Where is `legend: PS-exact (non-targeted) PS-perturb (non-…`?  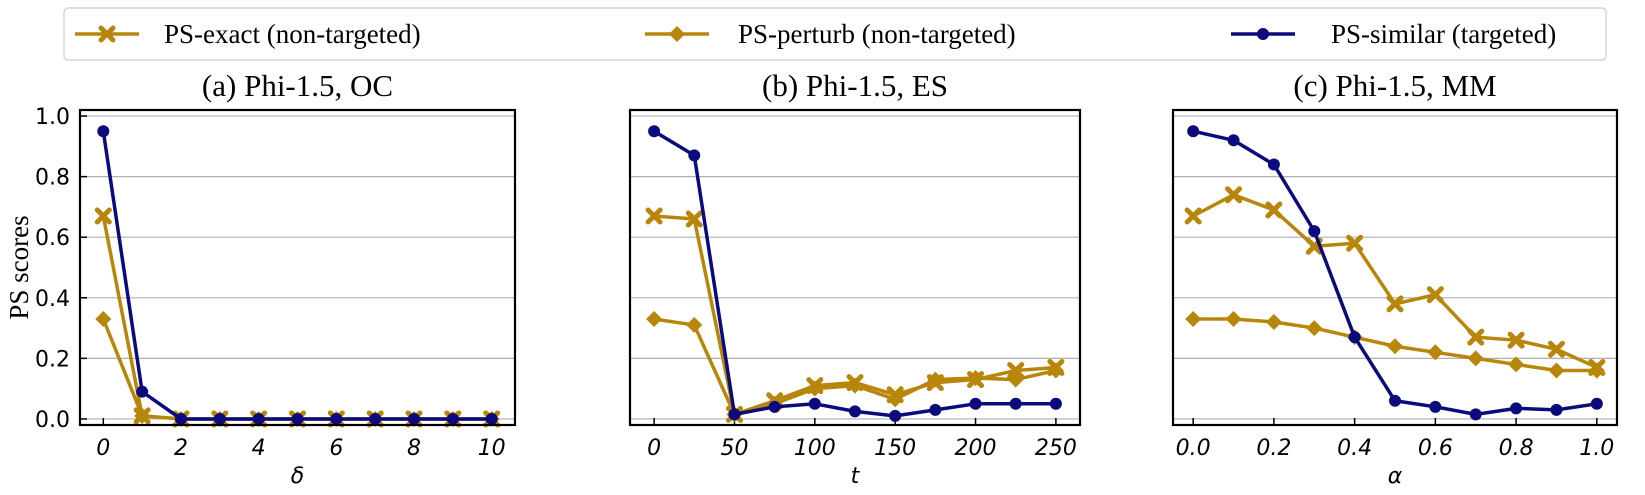 legend: PS-exact (non-targeted) PS-perturb (non-… is located at coordinates (835, 34).